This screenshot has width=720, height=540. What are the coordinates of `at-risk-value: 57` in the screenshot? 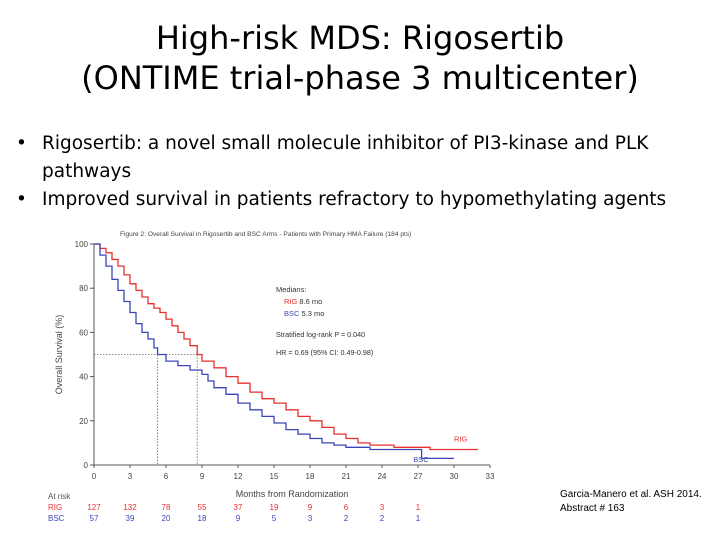 It's located at (94, 518).